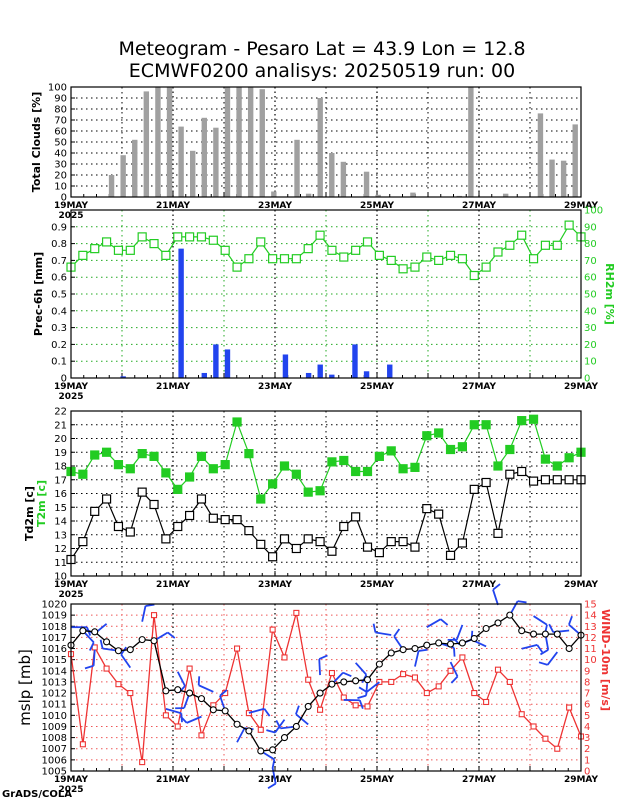 Image resolution: width=618 pixels, height=804 pixels. Describe the element at coordinates (590, 616) in the screenshot. I see `y2-tick-label: 14` at that location.